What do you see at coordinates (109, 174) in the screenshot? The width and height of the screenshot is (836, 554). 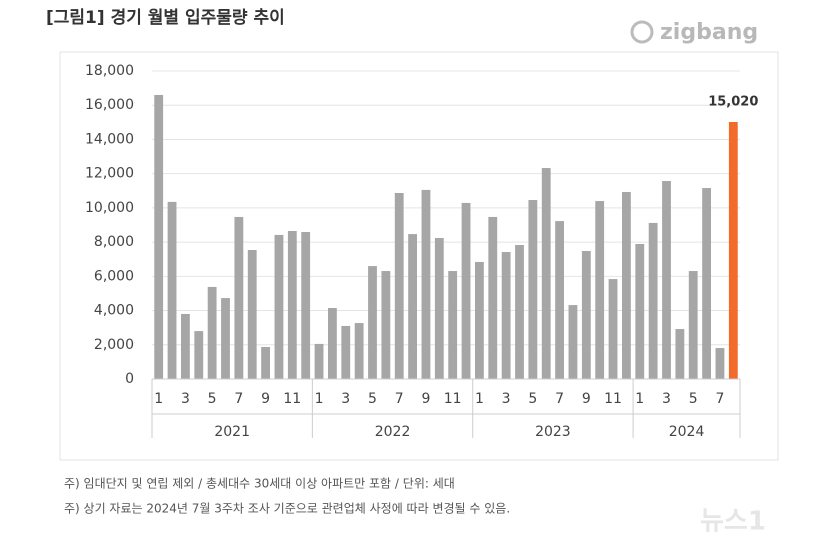 I see `y-tick-label: 12,000` at bounding box center [109, 174].